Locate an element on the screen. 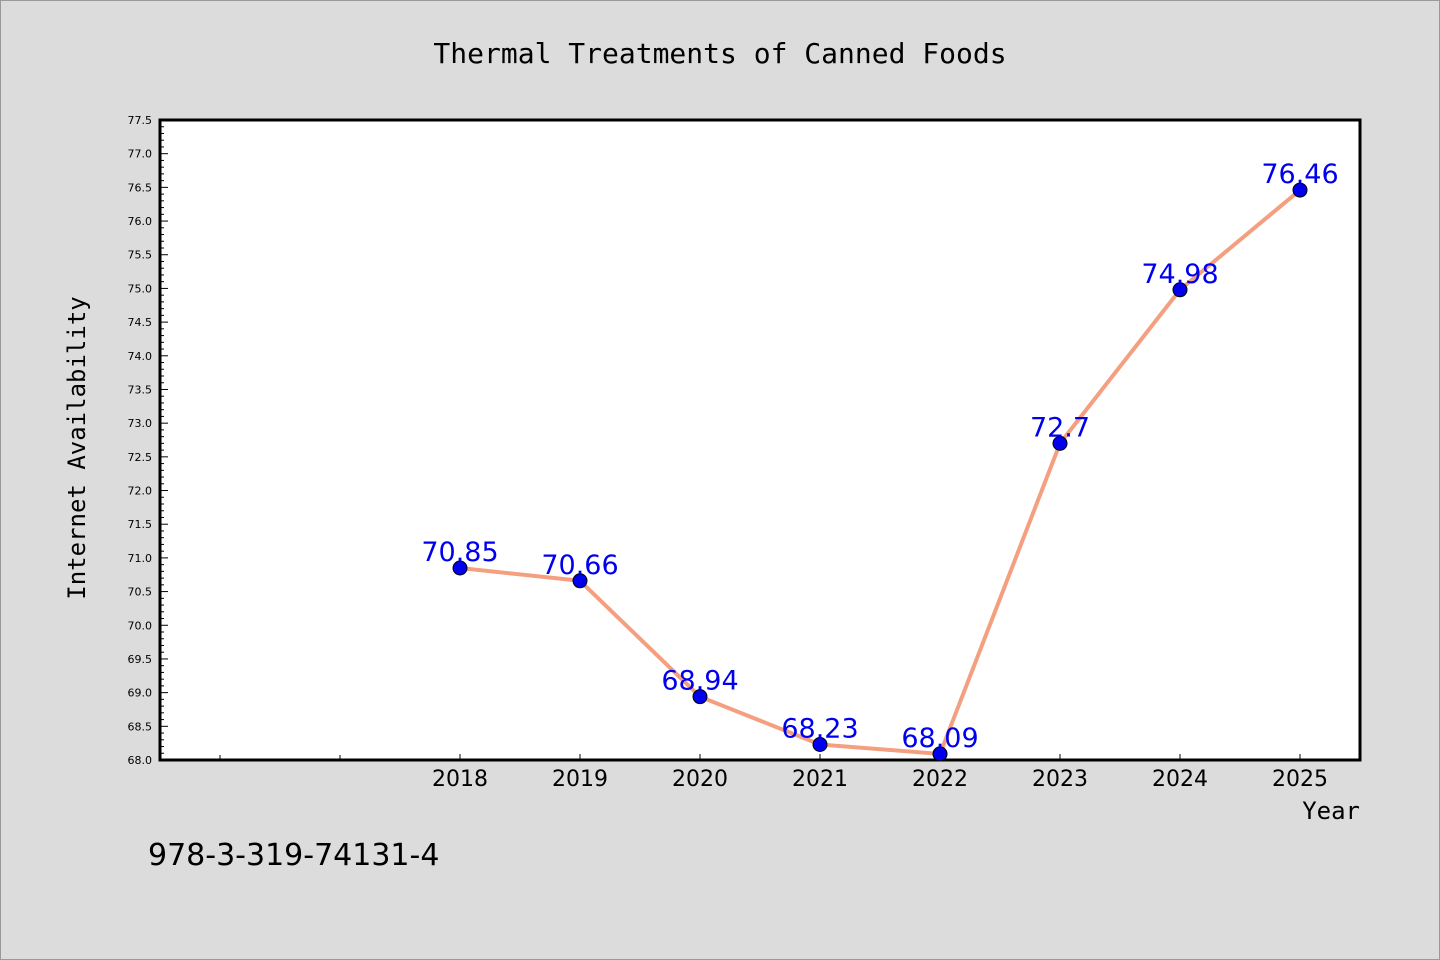 This screenshot has height=960, width=1440. y-tick-label: 71.5 is located at coordinates (140, 524).